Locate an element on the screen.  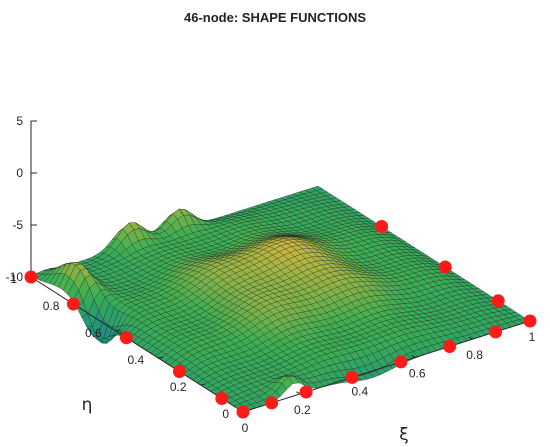
xi-axis-line is located at coordinates (386, 366).